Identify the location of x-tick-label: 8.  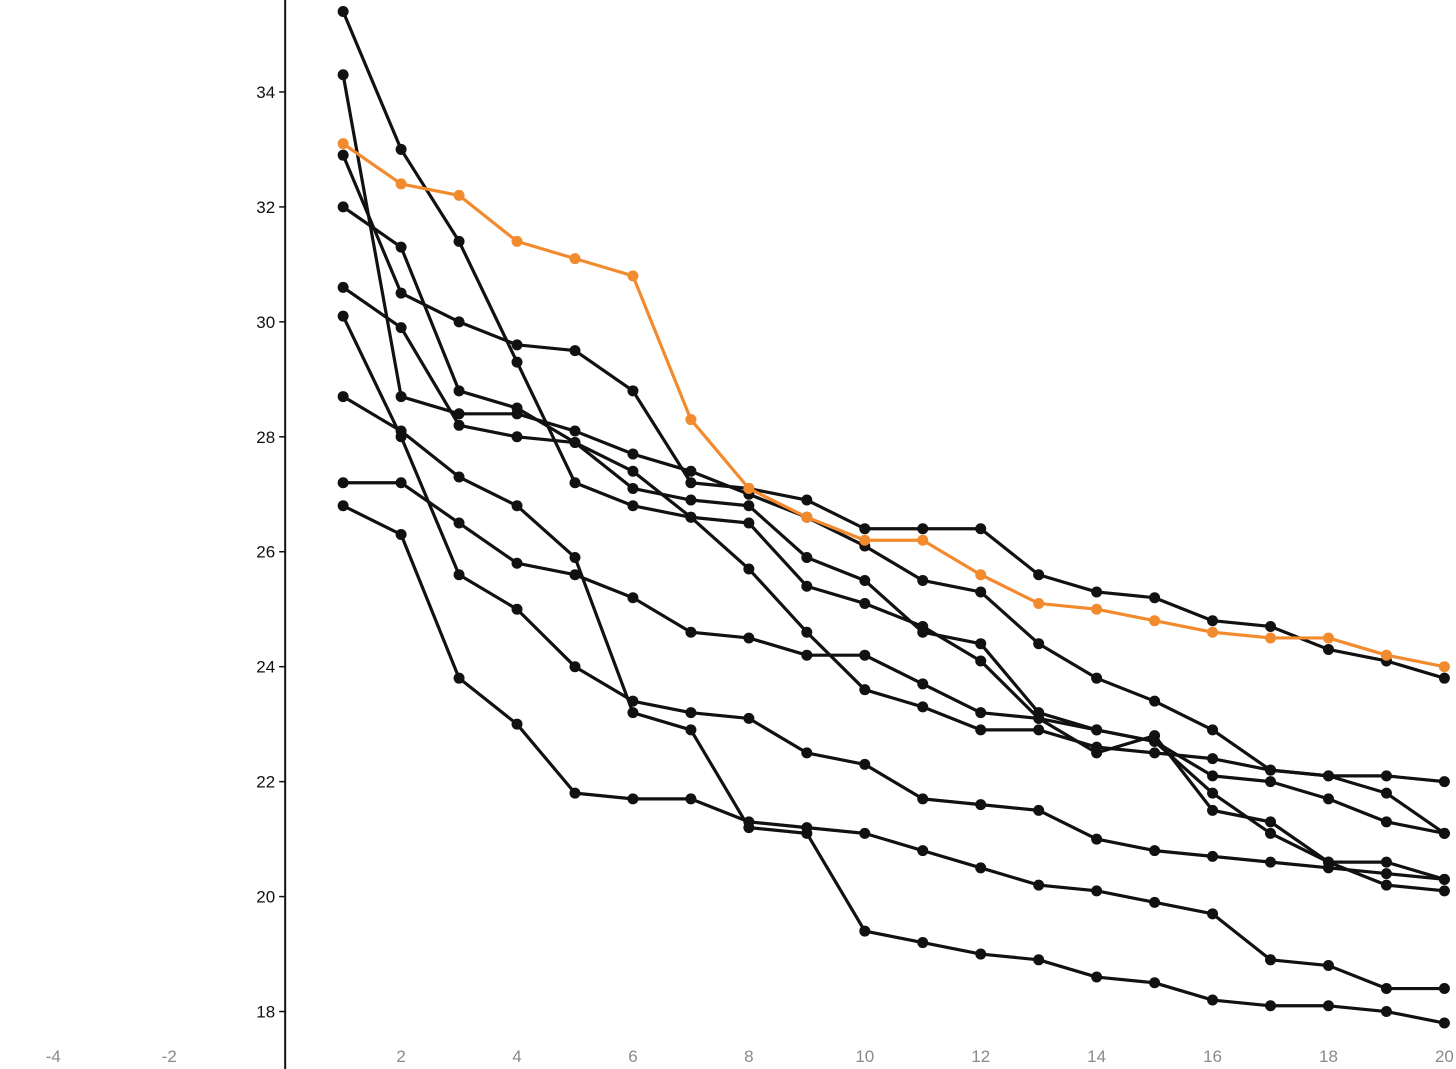
(748, 1056).